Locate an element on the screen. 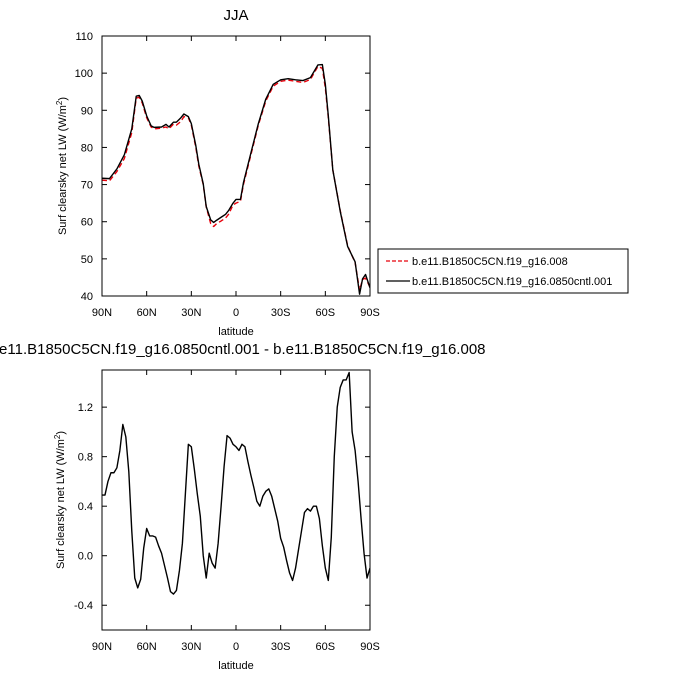 This screenshot has width=676, height=680. bottom-y-tick-label: 0.0 is located at coordinates (85, 557).